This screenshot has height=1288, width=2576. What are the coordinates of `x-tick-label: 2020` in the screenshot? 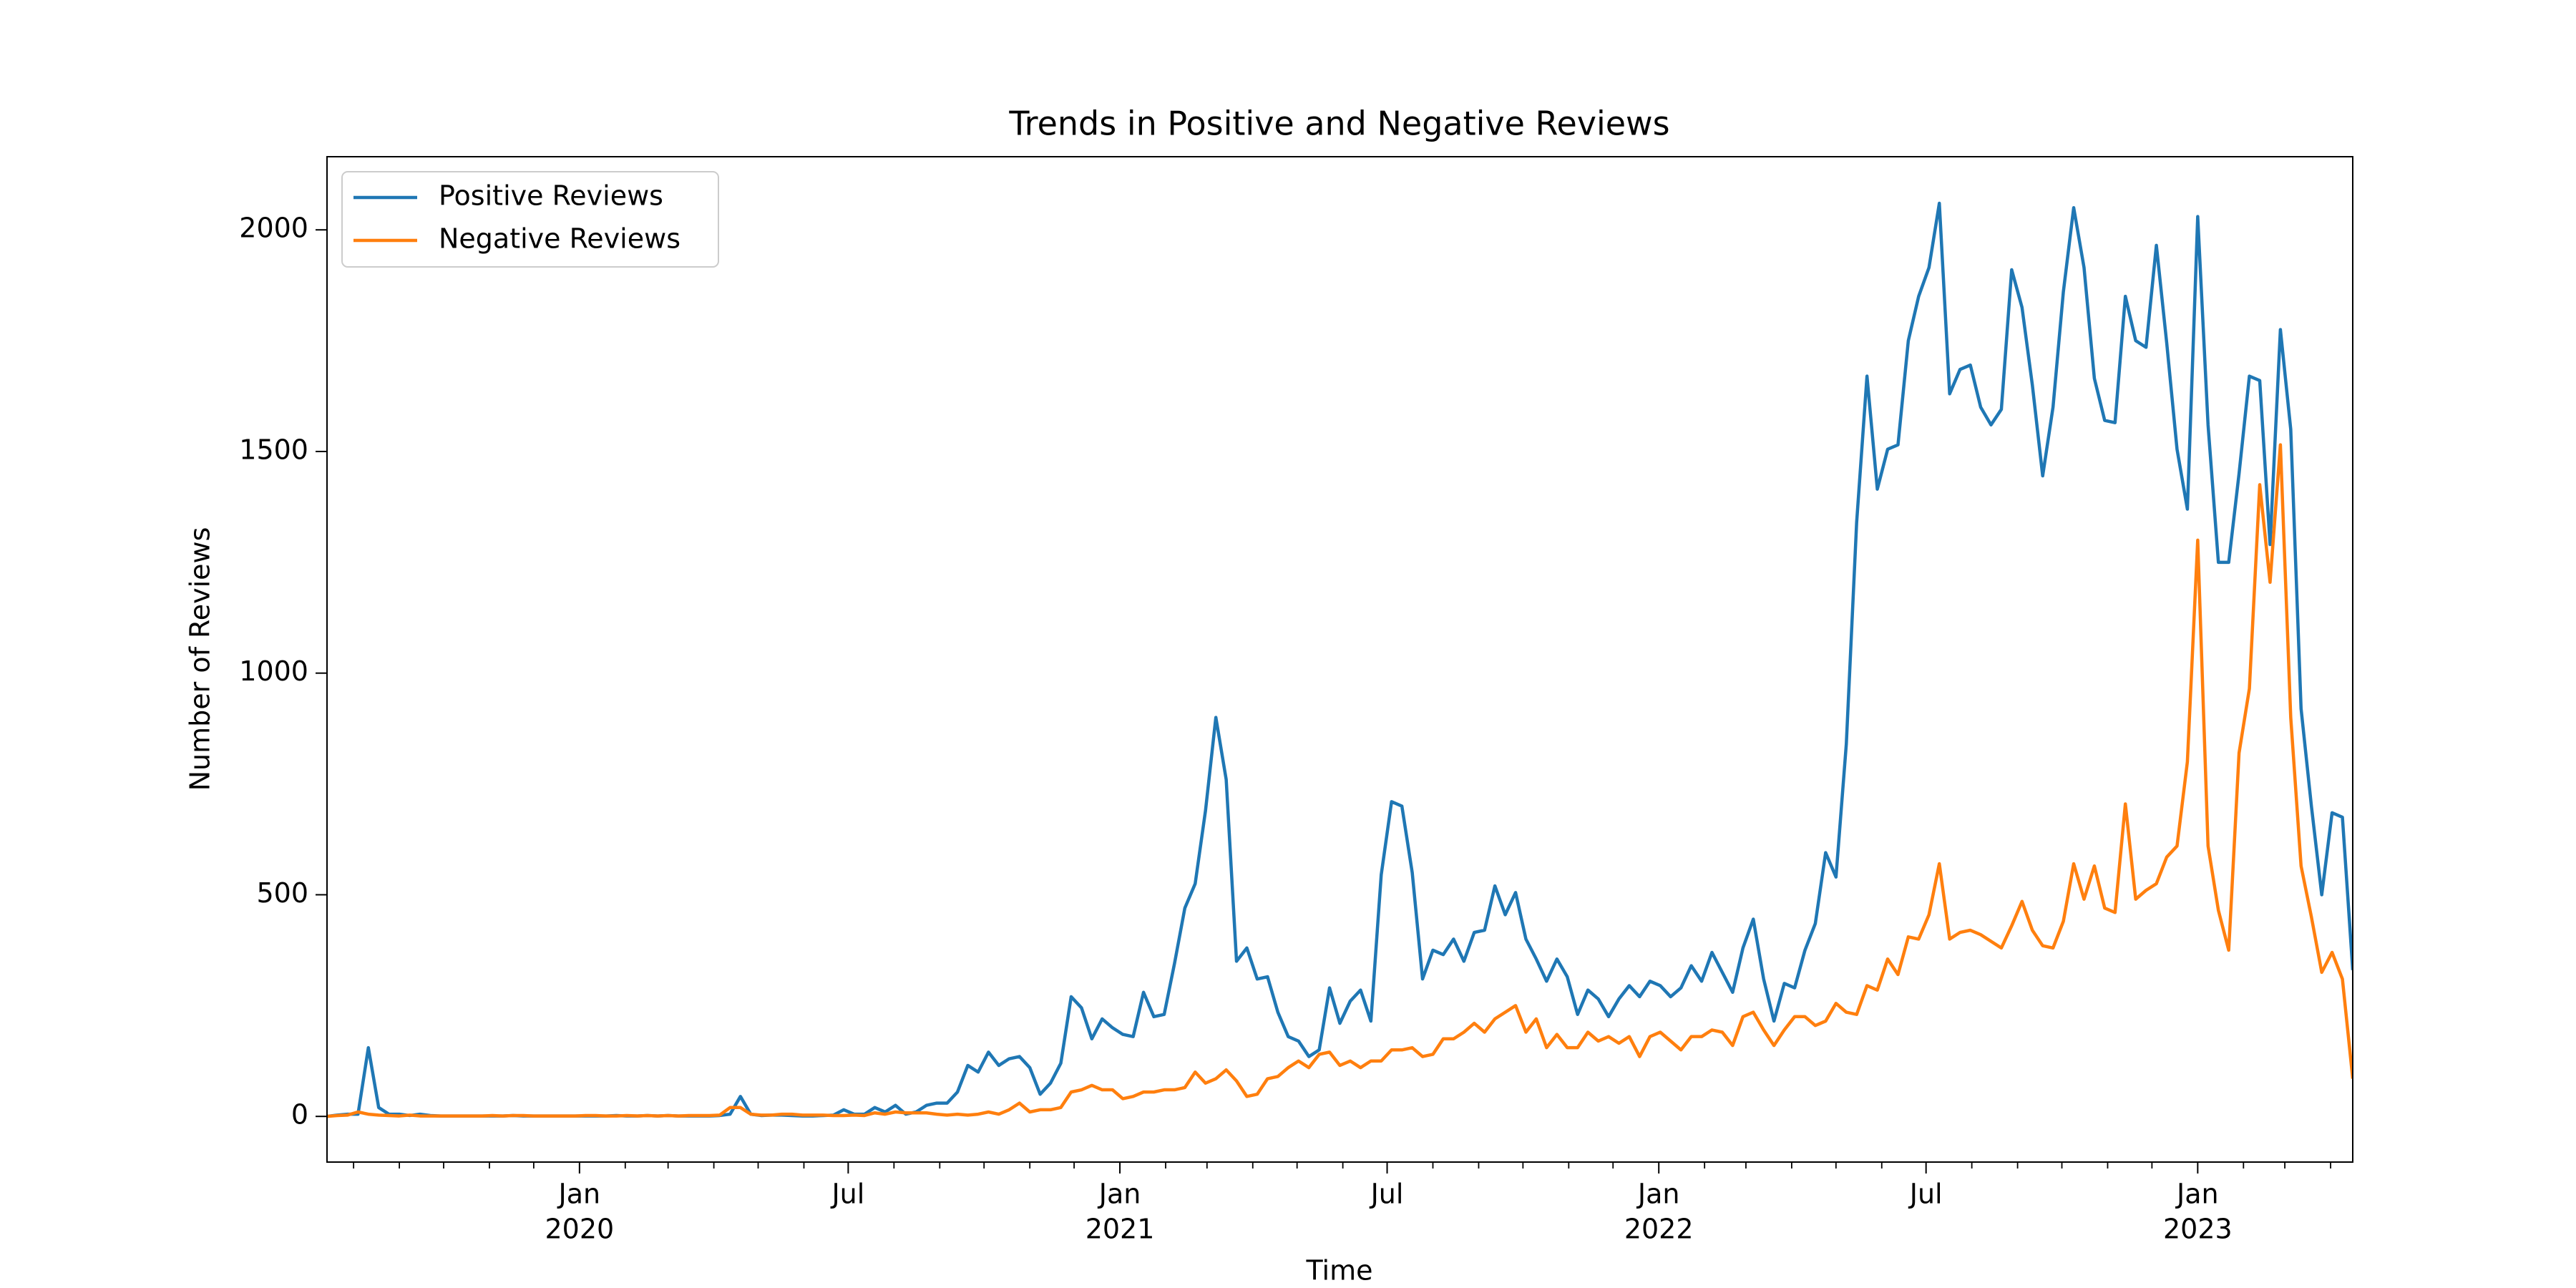 It's located at (579, 1229).